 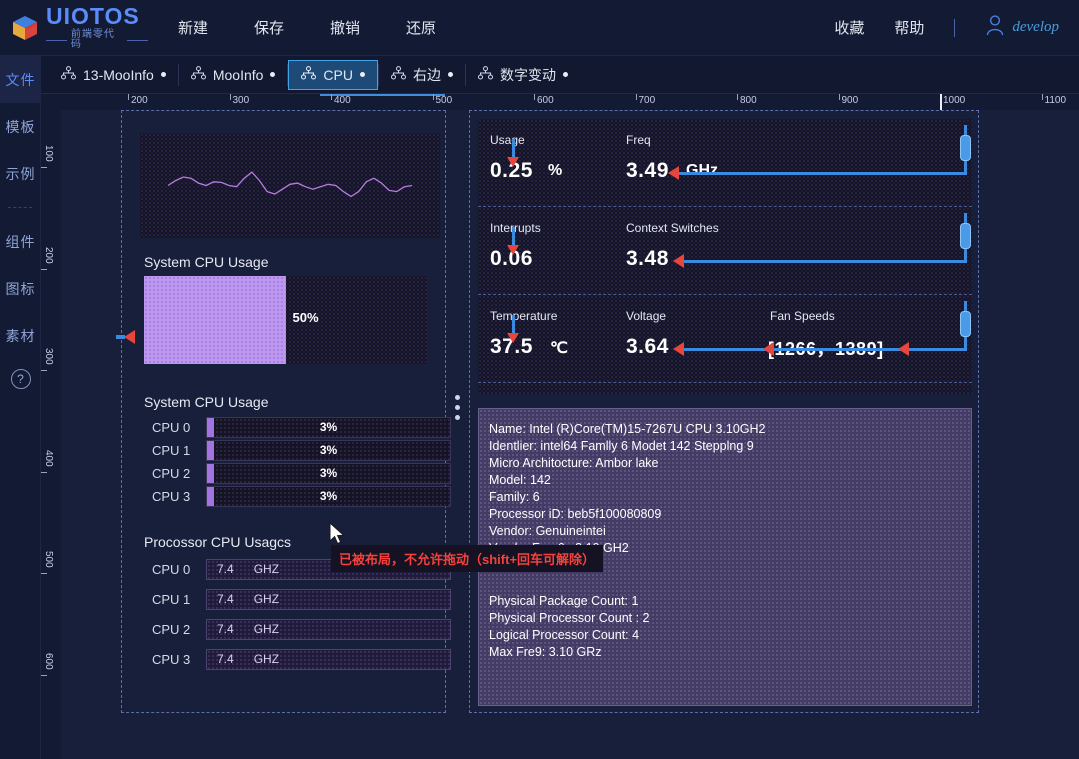 What do you see at coordinates (20, 288) in the screenshot?
I see `sidebar-item-icons: 图标` at bounding box center [20, 288].